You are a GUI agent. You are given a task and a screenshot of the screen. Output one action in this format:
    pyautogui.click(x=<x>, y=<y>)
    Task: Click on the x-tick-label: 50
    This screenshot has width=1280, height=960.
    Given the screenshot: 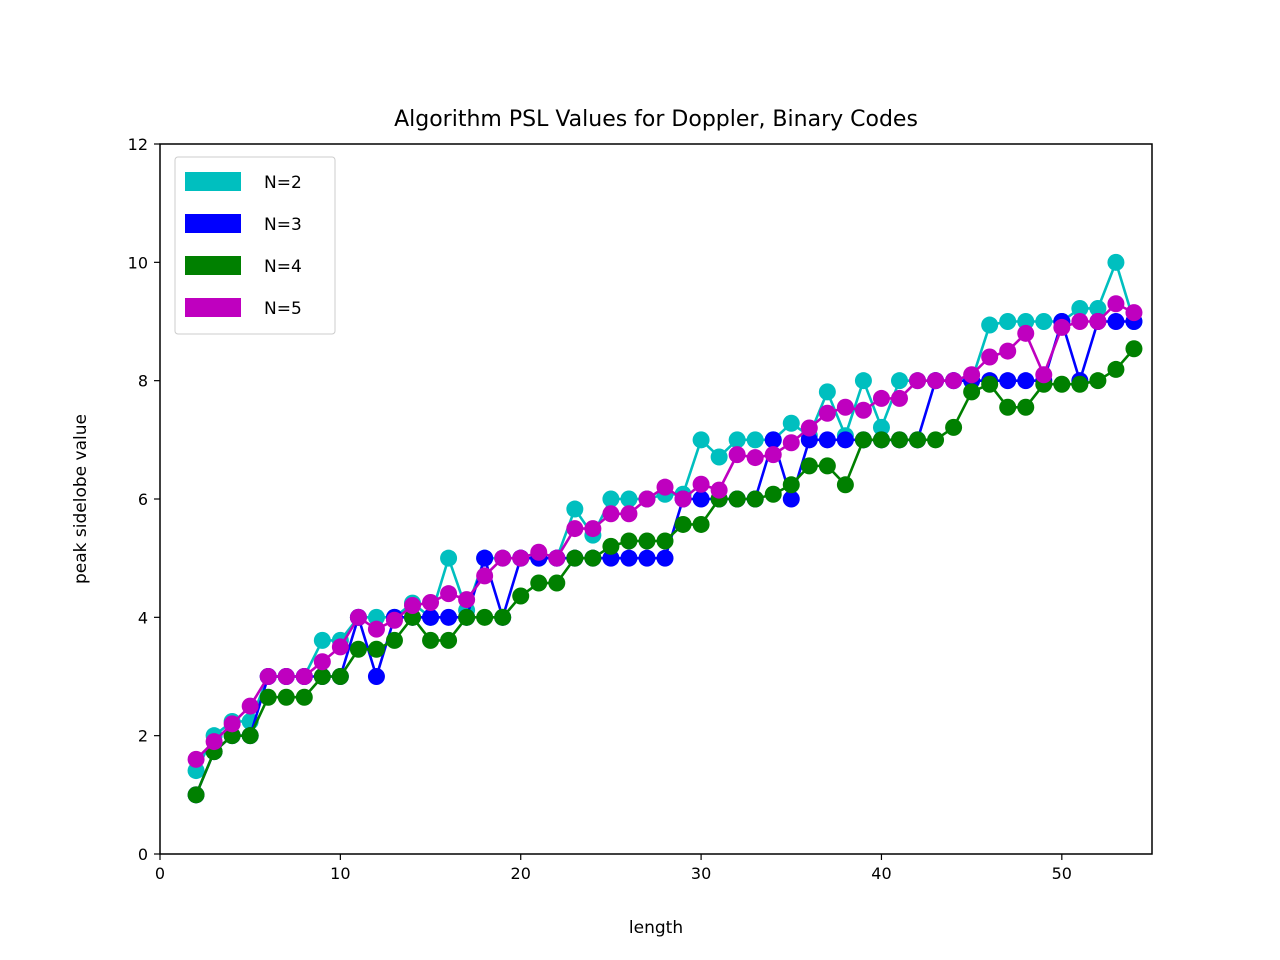 What is the action you would take?
    pyautogui.click(x=1062, y=873)
    